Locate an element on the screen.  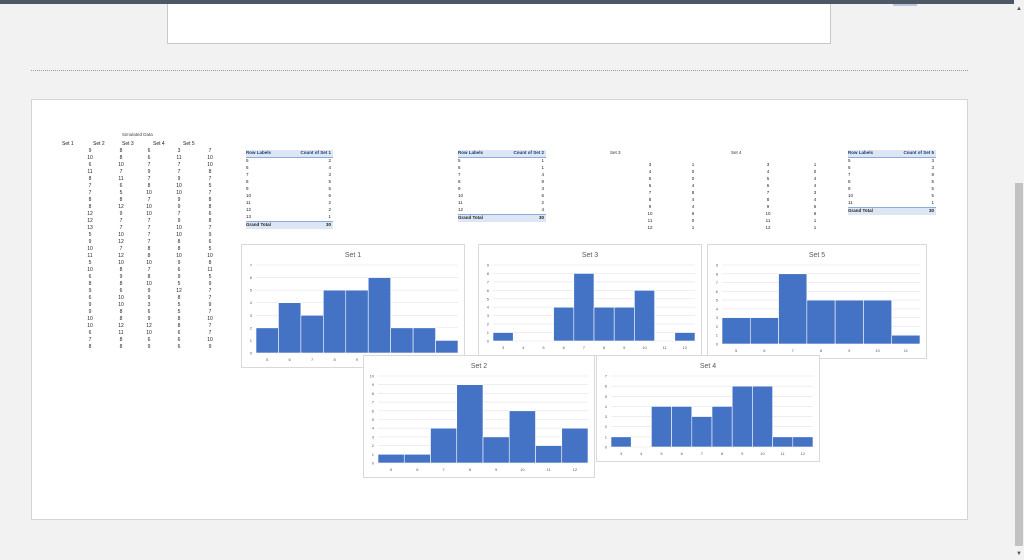
frequency-cell: 5 is located at coordinates (768, 178).